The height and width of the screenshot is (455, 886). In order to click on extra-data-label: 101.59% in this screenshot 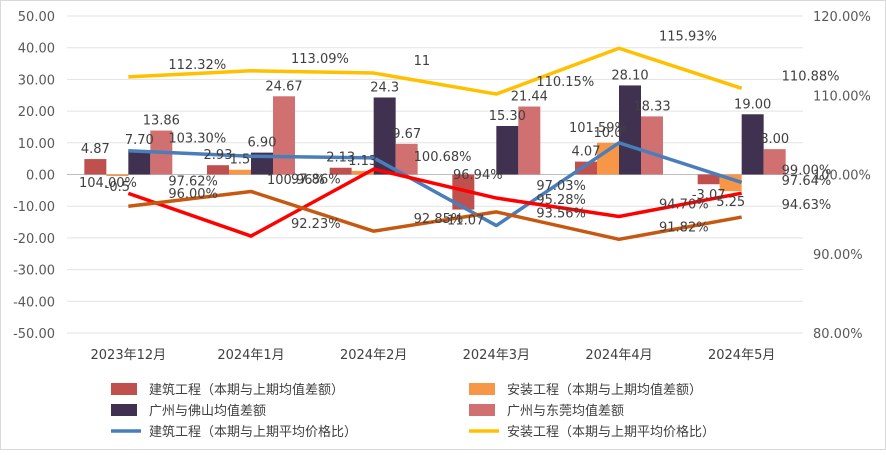, I will do `click(598, 128)`.